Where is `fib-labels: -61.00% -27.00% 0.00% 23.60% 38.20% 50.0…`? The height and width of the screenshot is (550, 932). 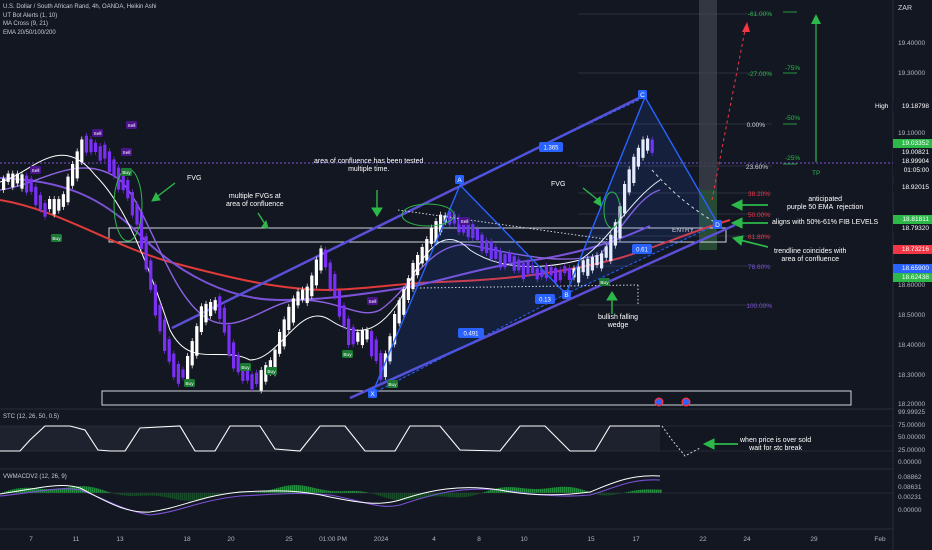
fib-labels: -61.00% -27.00% 0.00% 23.60% 38.20% 50.0… is located at coordinates (759, 160).